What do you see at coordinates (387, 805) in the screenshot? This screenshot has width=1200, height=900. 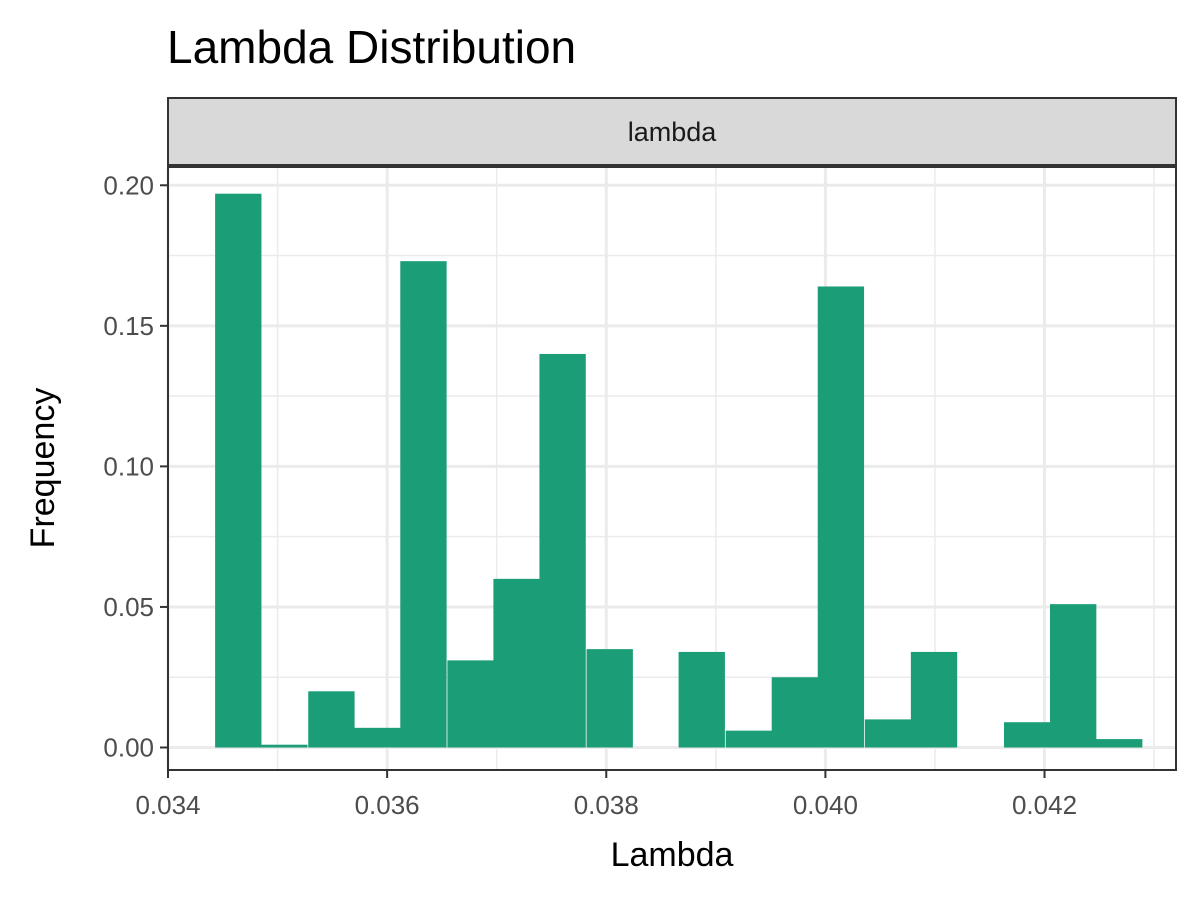 I see `x-tick-label: 0.036` at bounding box center [387, 805].